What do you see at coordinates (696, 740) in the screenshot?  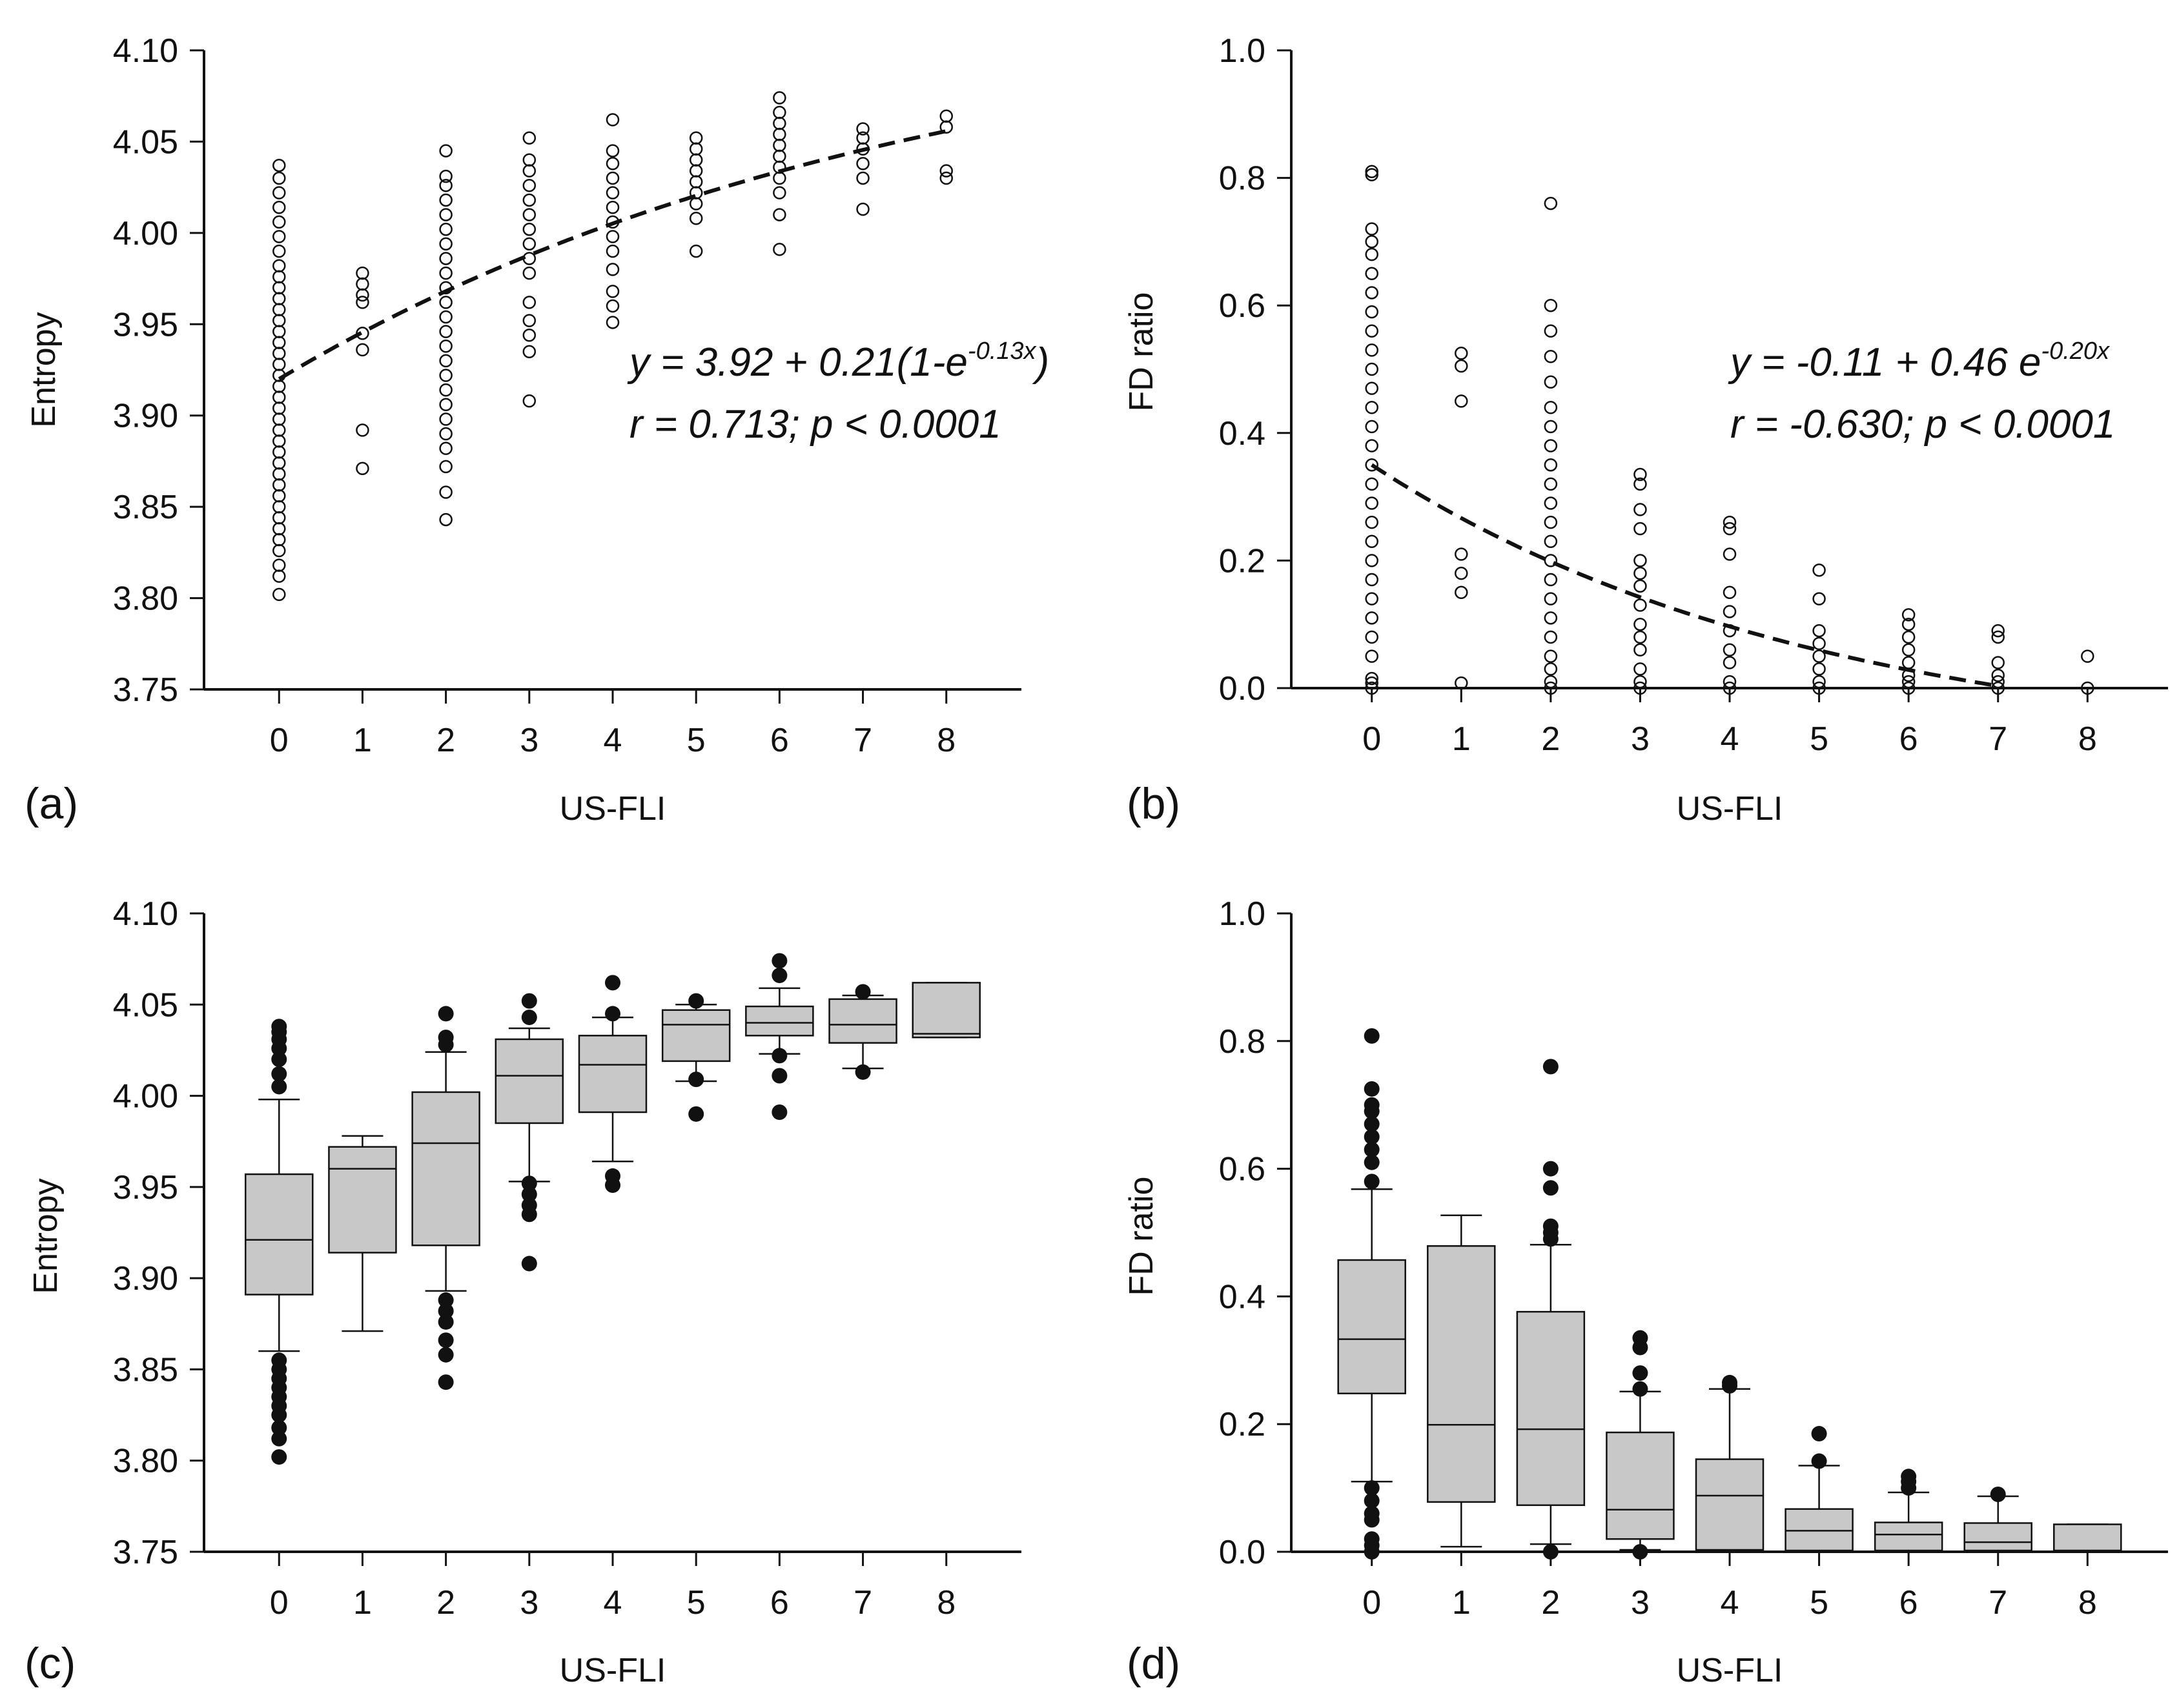 I see `x-tick-label: 5` at bounding box center [696, 740].